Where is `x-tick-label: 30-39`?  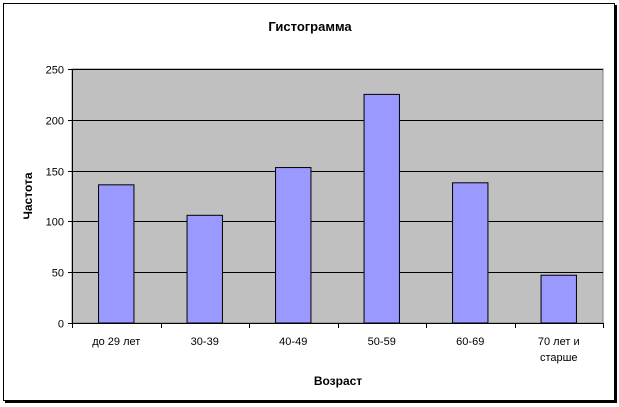
x-tick-label: 30-39 is located at coordinates (205, 342).